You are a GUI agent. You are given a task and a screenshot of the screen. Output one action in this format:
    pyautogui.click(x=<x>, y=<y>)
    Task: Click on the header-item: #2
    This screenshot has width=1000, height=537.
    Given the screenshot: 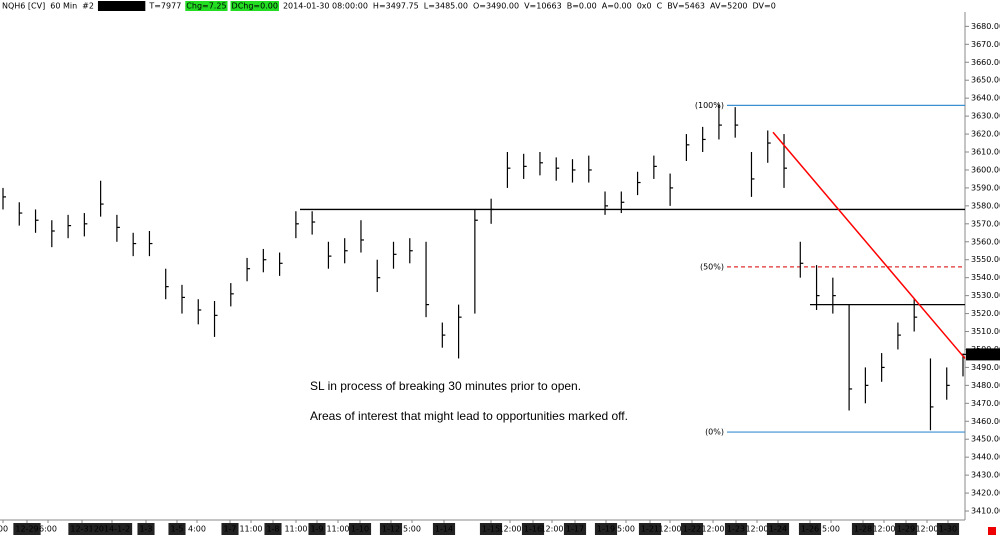 What is the action you would take?
    pyautogui.click(x=88, y=6)
    